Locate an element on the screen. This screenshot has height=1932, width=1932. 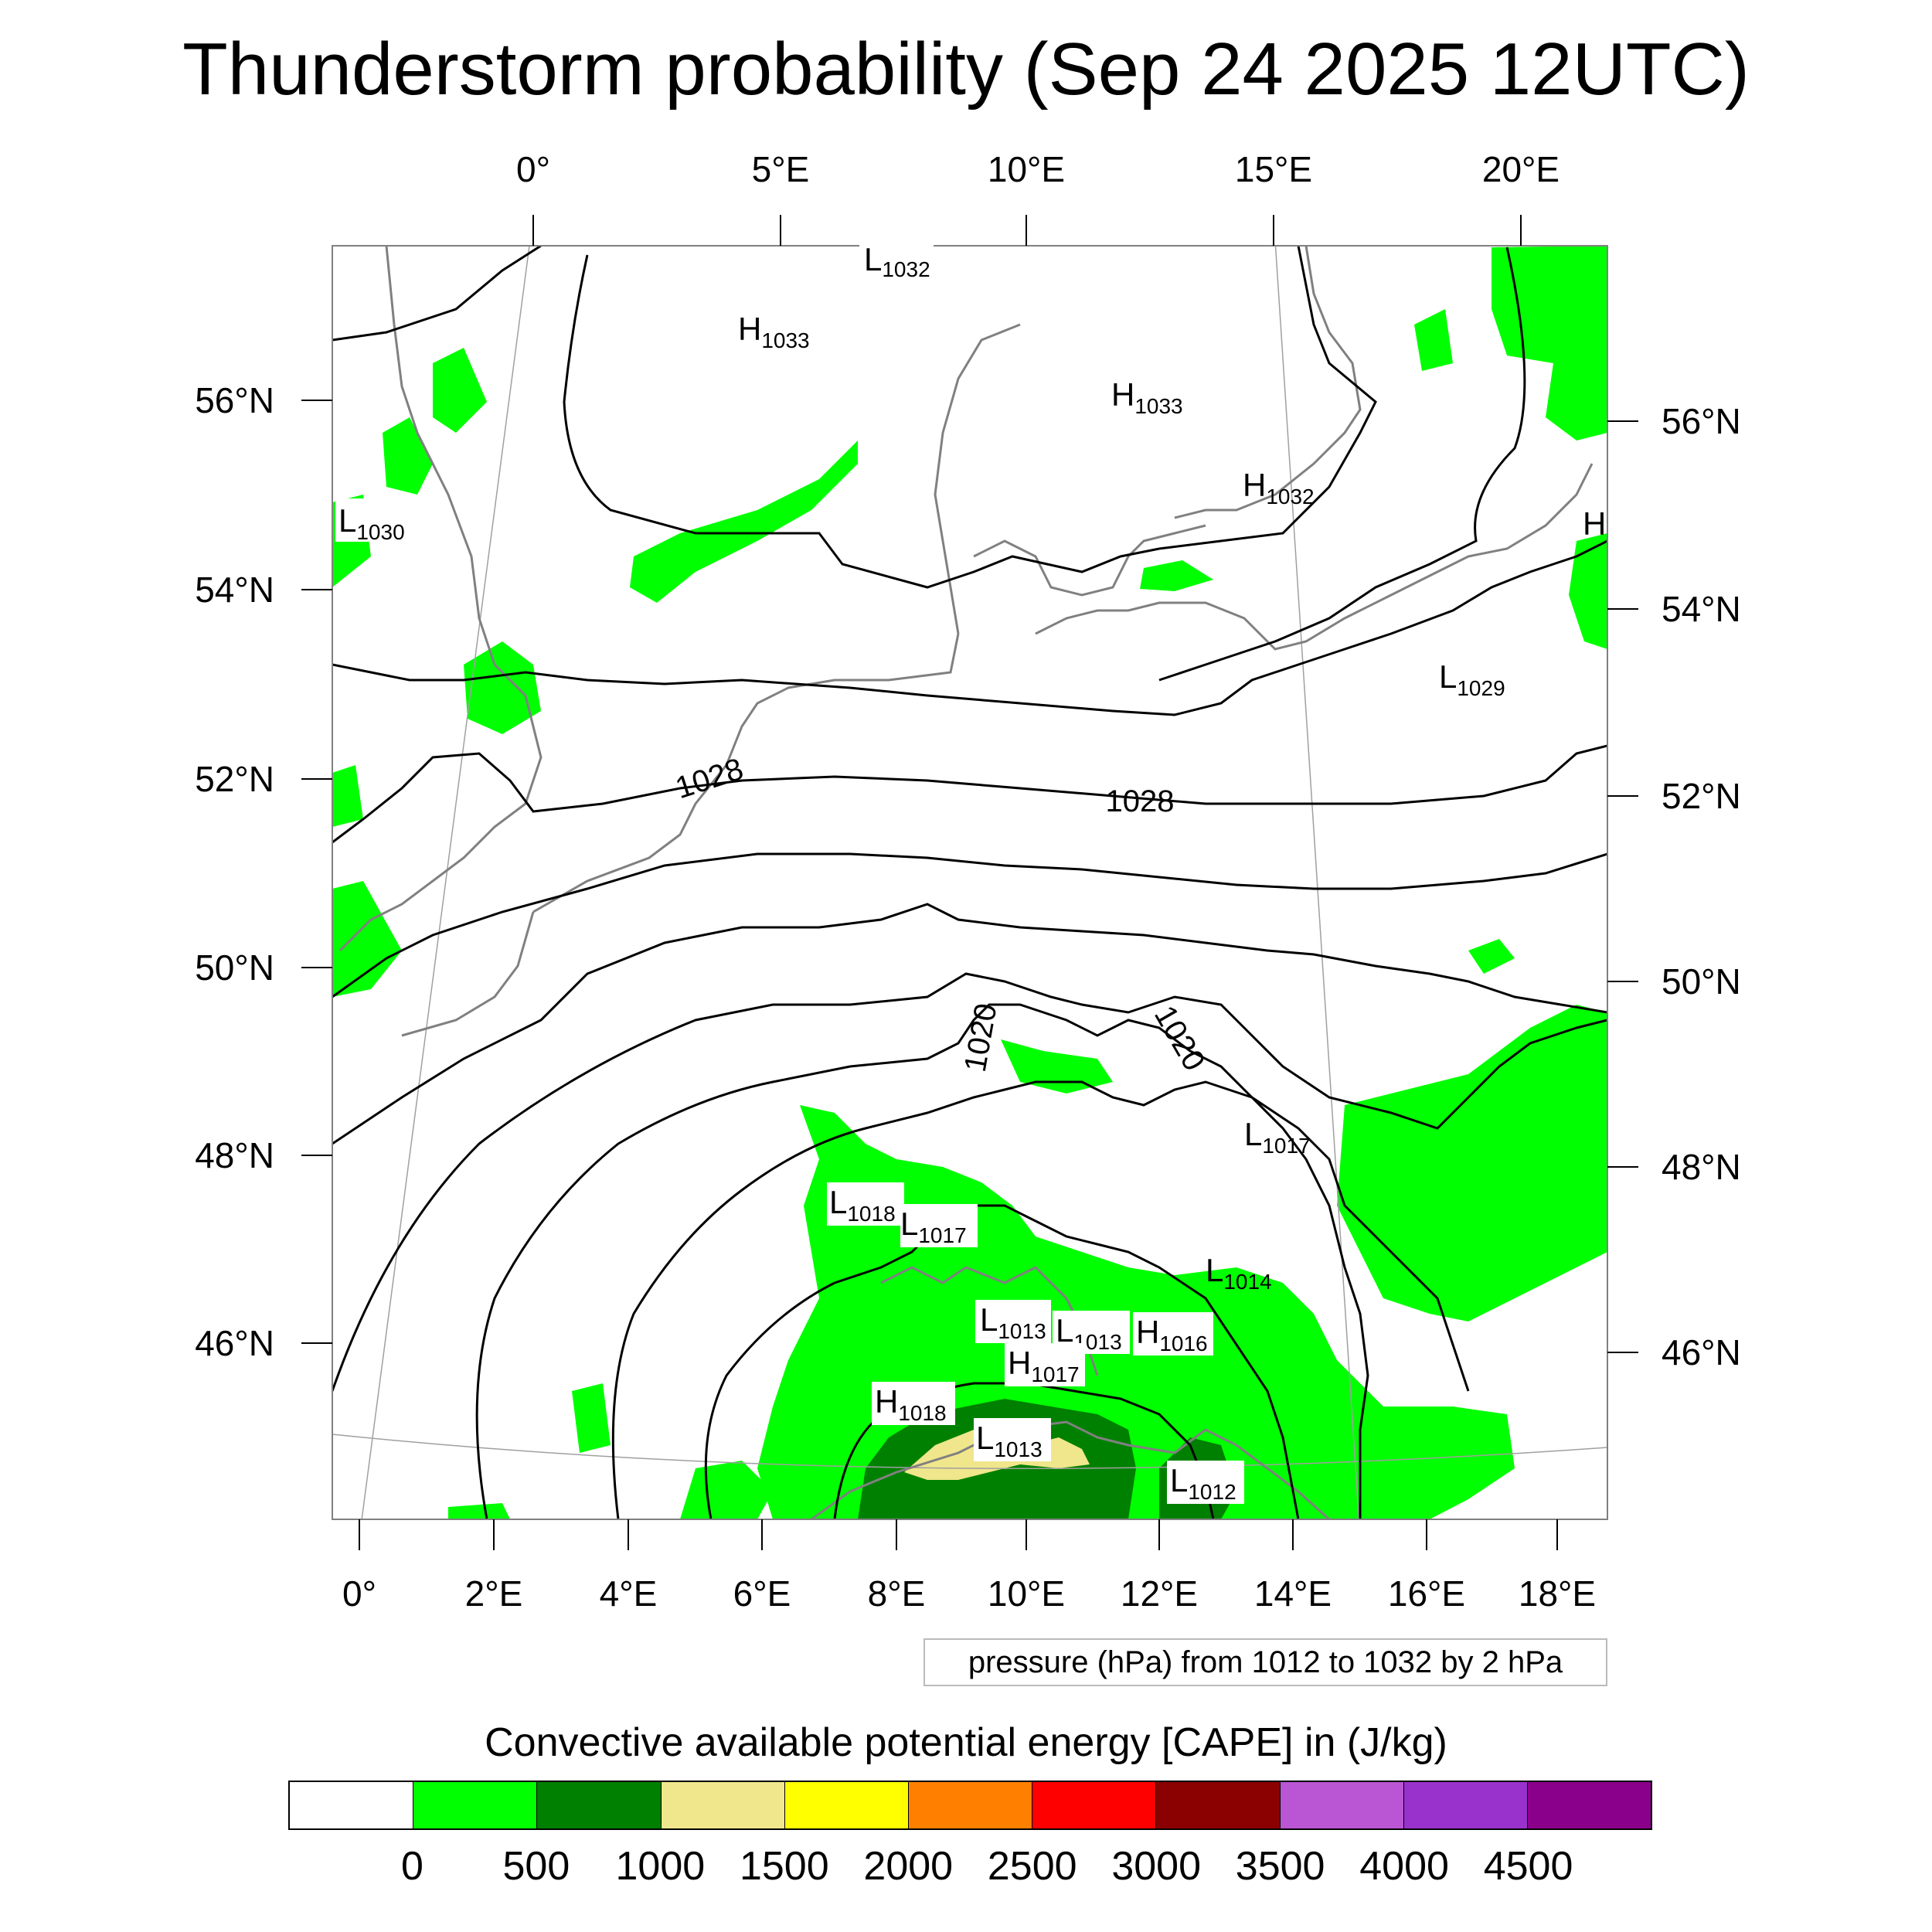
coast-danish-islands is located at coordinates (1090, 560).